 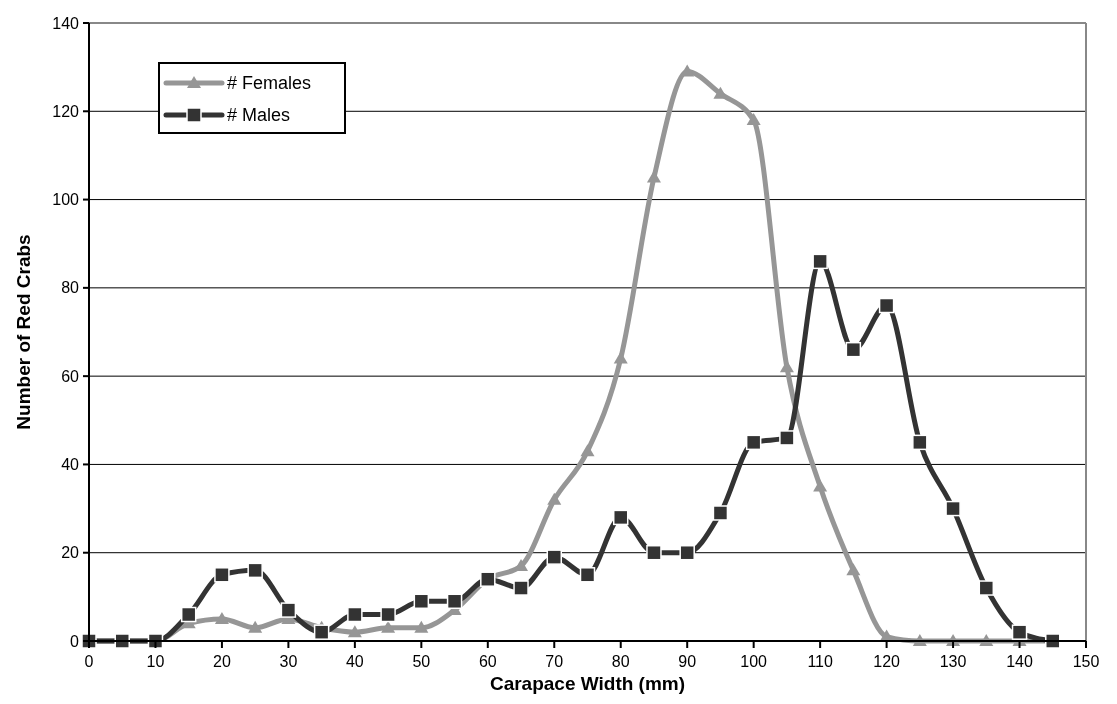 What do you see at coordinates (820, 661) in the screenshot?
I see `x-tick-label: 110` at bounding box center [820, 661].